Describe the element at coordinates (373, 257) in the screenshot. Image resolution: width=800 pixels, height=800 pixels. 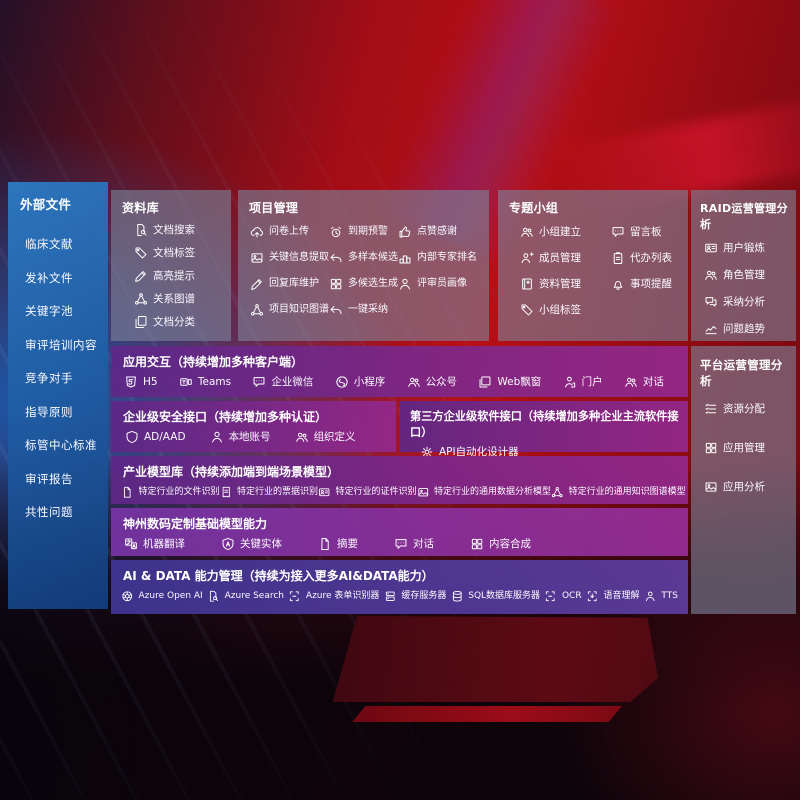
I see `feature-label: 多样本候选` at that location.